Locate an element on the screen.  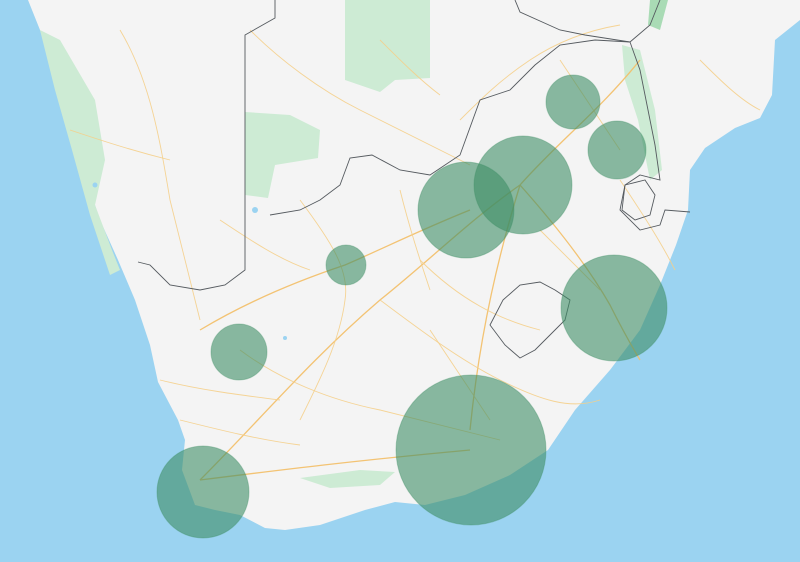
park-kruger is located at coordinates (642, 112).